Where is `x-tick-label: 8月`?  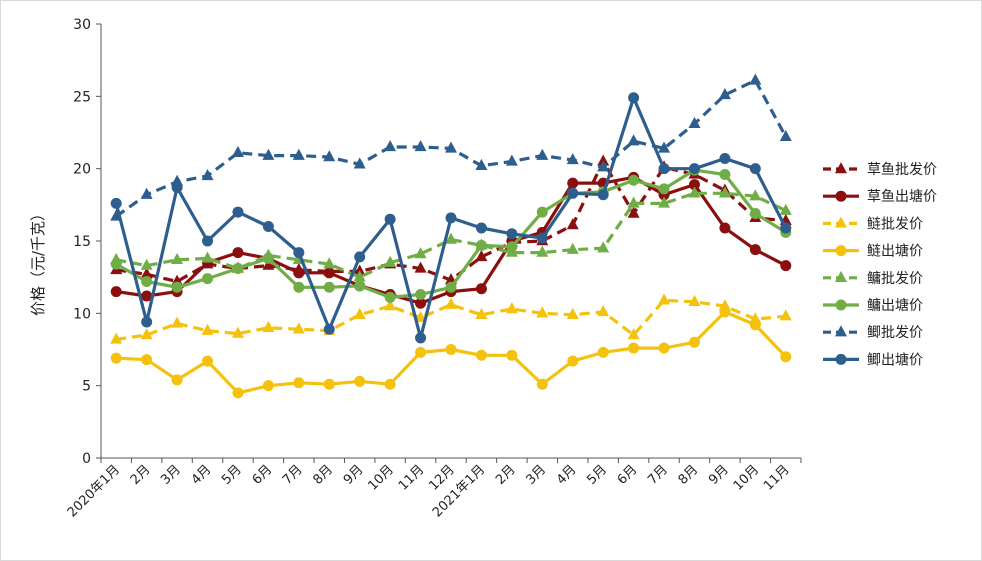 x-tick-label: 8月 is located at coordinates (323, 475).